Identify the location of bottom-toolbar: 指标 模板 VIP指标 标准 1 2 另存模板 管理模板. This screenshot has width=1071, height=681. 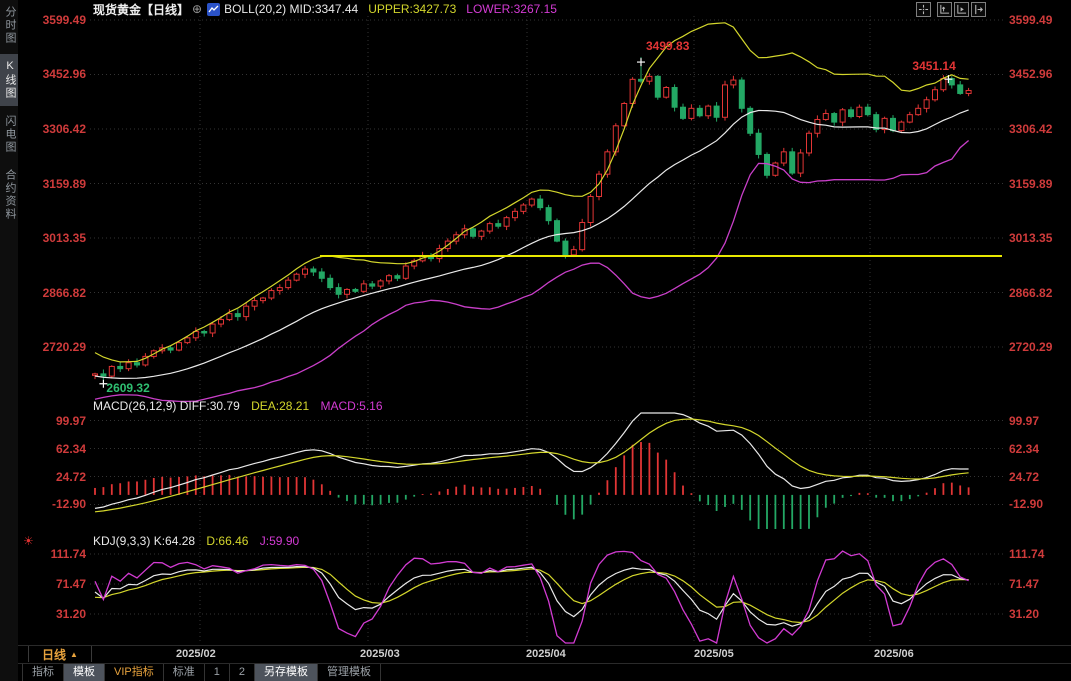
(535, 672).